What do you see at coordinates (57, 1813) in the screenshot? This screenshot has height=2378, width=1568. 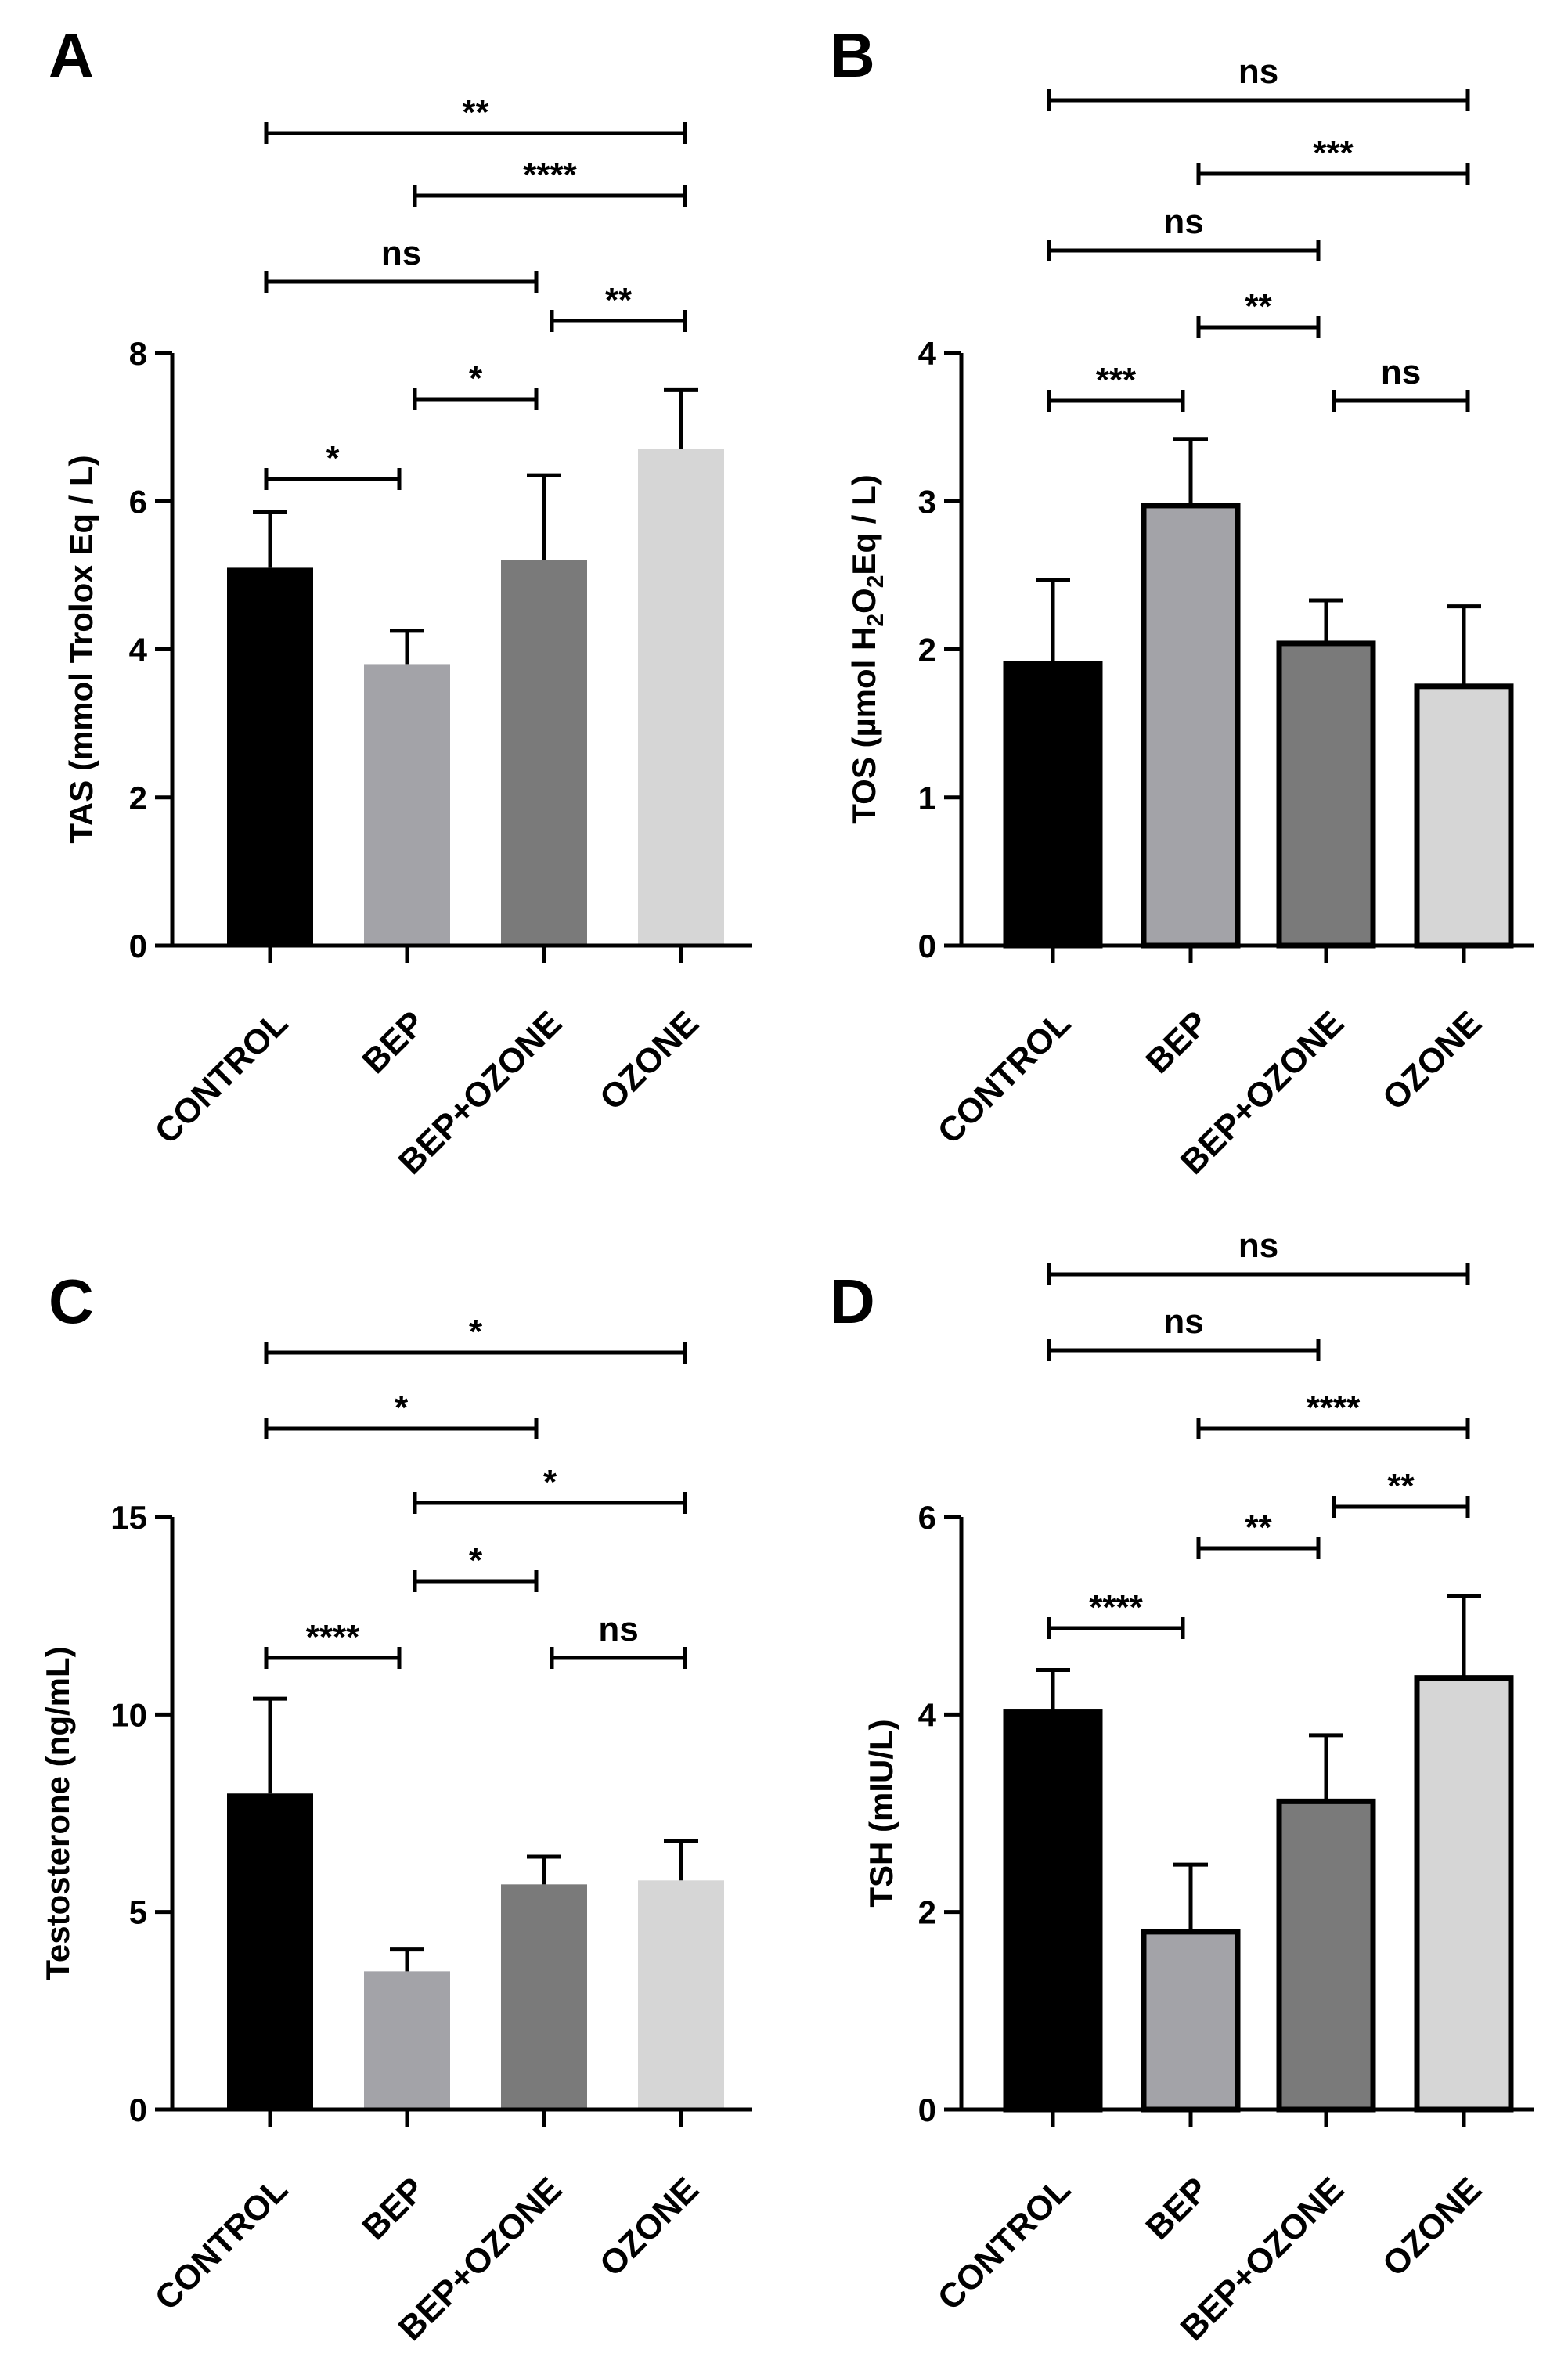 I see `y-axis-title: Testosterone (ng/mL)` at bounding box center [57, 1813].